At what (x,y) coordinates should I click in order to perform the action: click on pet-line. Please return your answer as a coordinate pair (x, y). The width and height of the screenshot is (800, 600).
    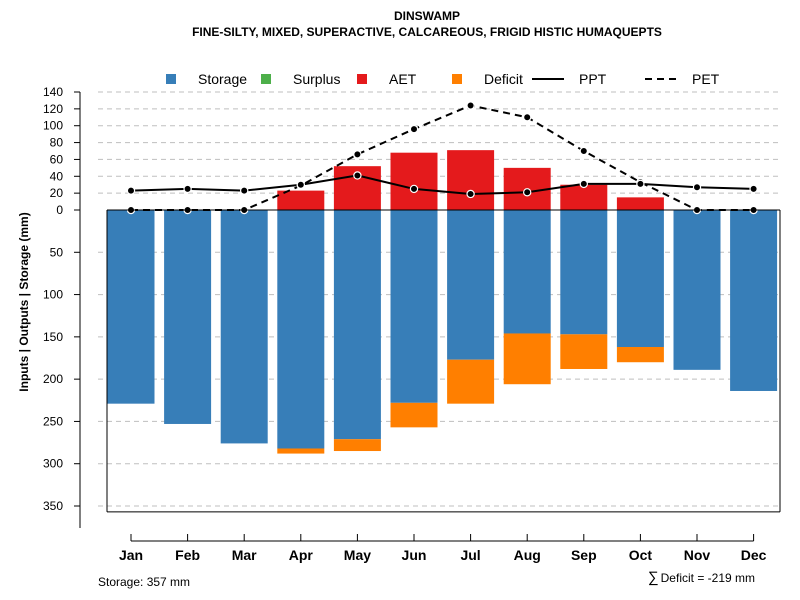
    Looking at the image, I should click on (442, 157).